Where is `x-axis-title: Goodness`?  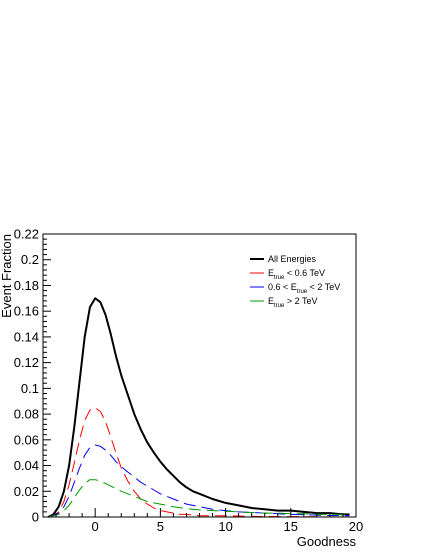
x-axis-title: Goodness is located at coordinates (327, 541).